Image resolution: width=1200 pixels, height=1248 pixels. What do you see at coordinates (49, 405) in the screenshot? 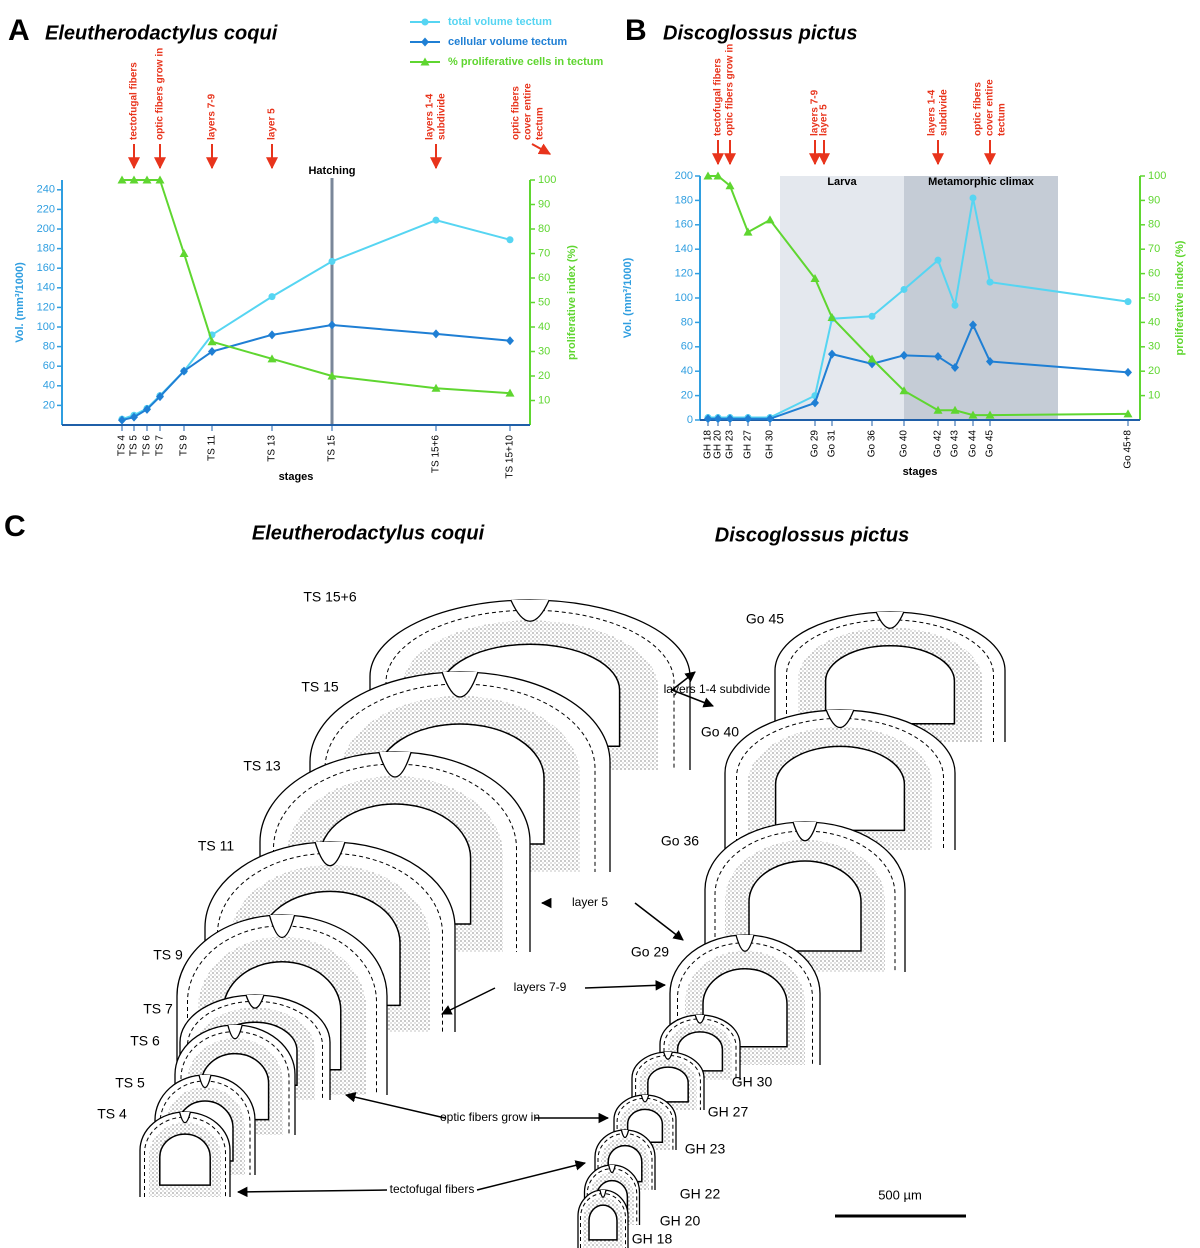
I see `y-tick-label: 20` at bounding box center [49, 405].